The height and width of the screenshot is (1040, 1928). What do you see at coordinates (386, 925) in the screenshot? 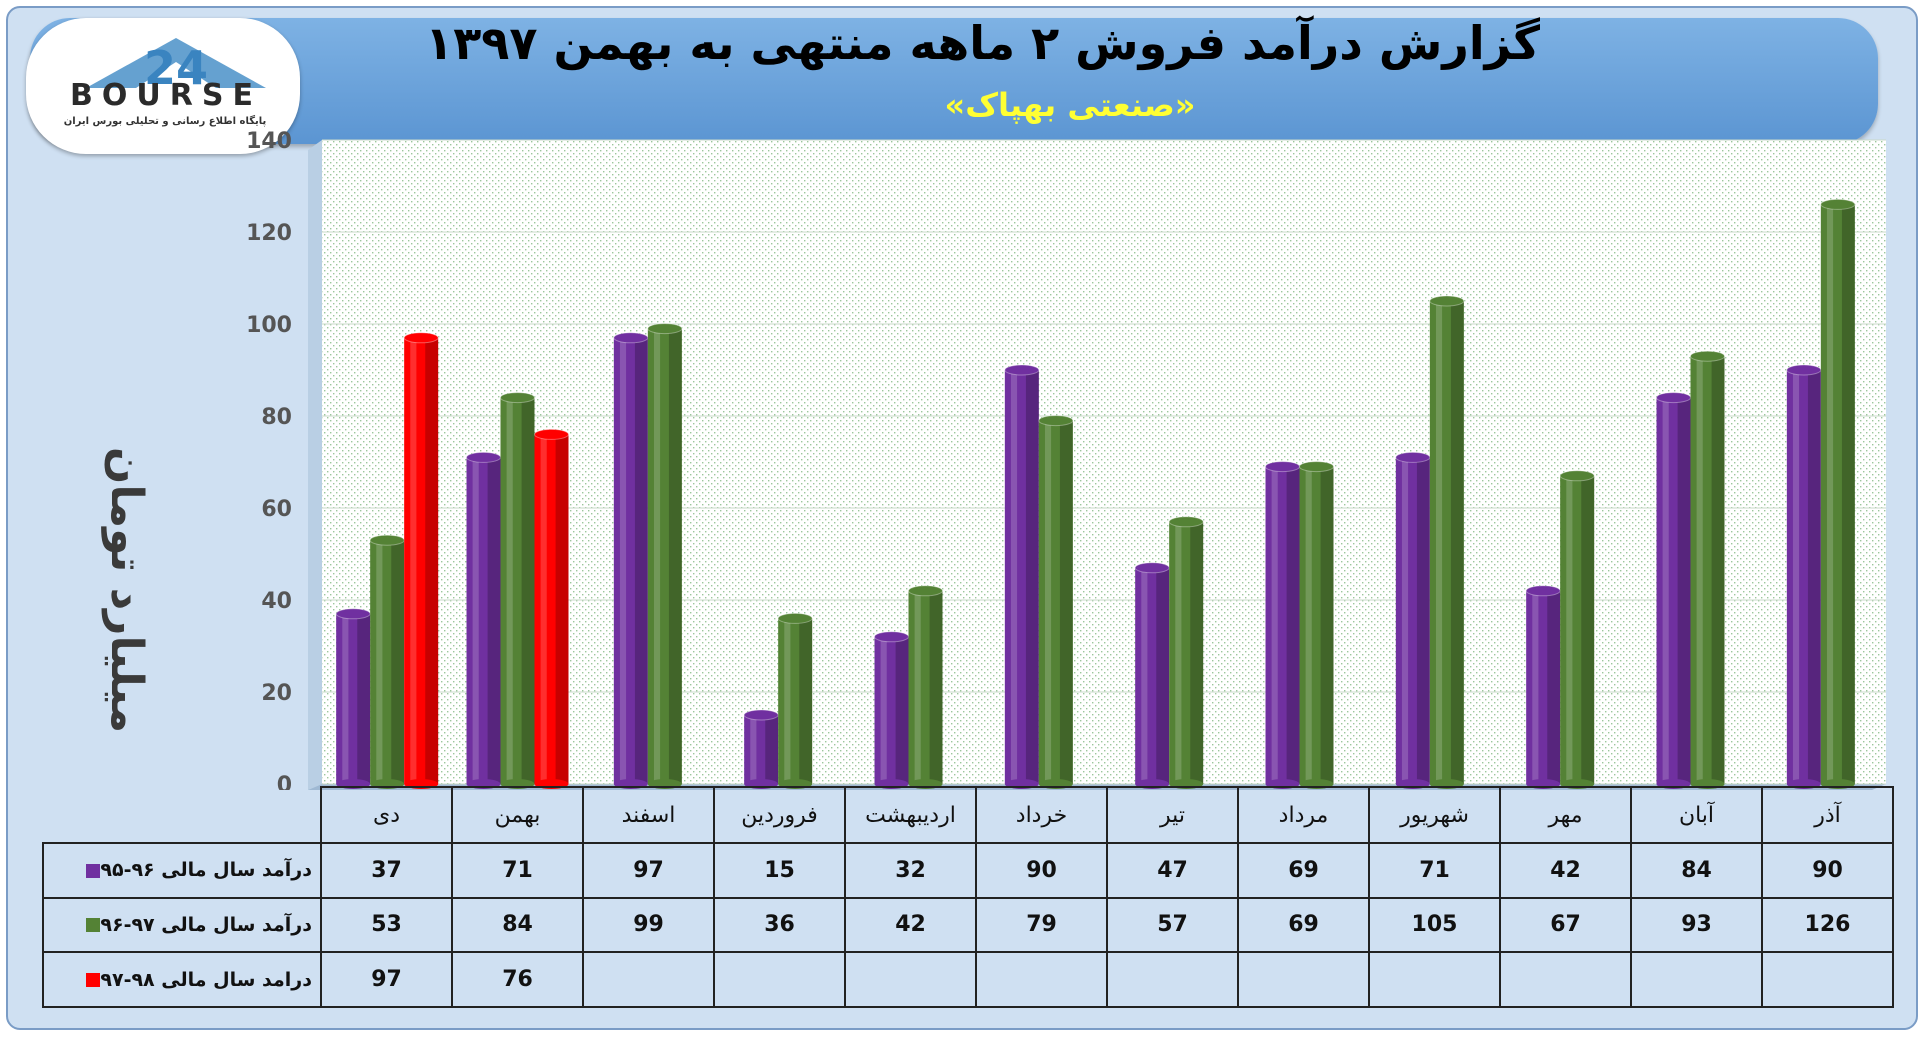
I see `data-cell: 53` at bounding box center [386, 925].